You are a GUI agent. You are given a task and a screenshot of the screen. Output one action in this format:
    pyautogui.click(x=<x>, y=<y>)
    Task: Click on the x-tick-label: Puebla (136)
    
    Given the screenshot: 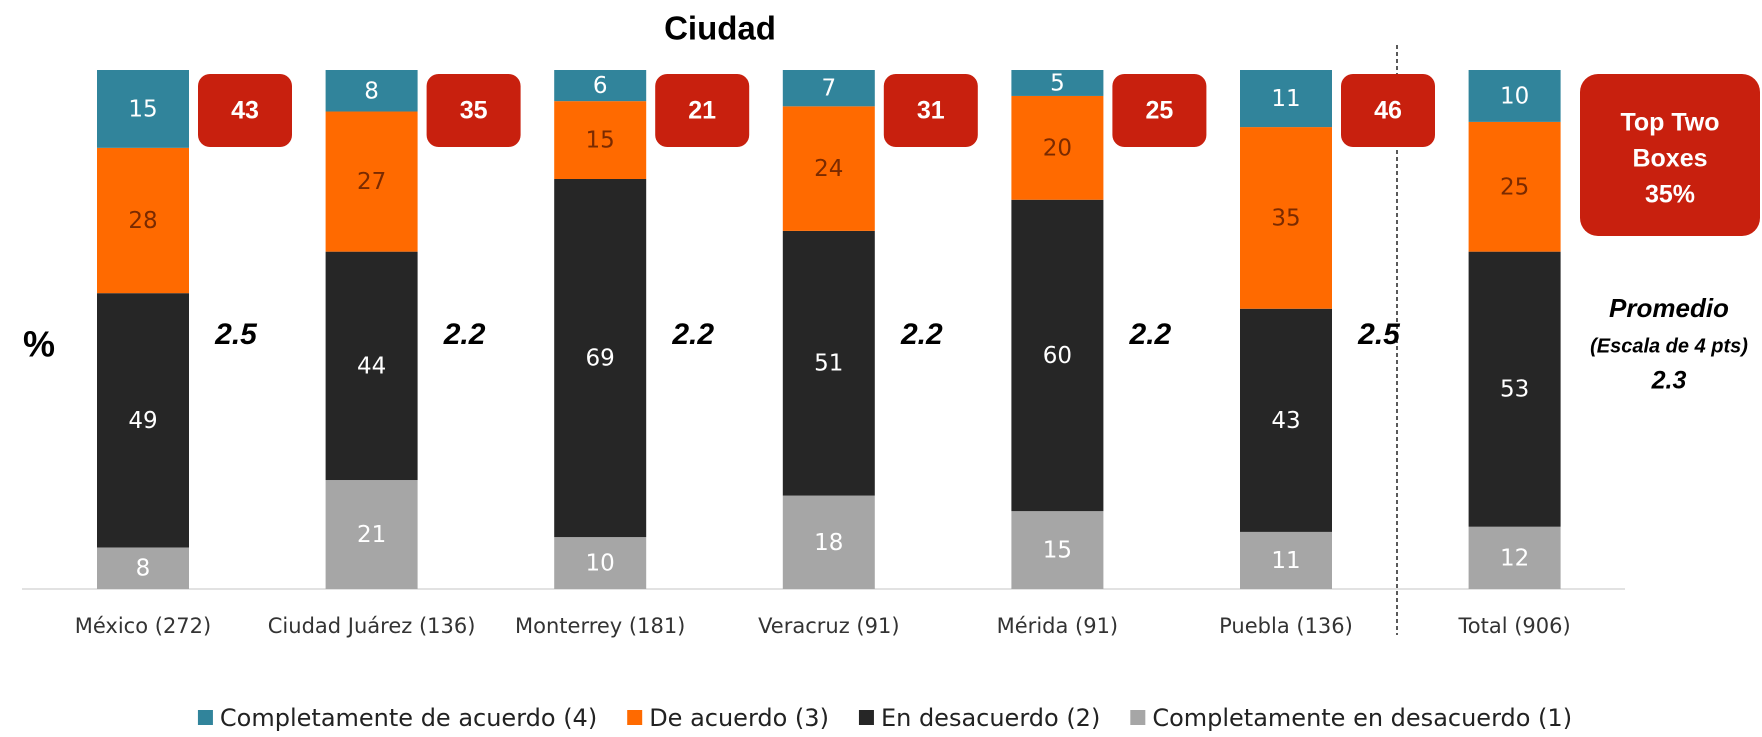 What is the action you would take?
    pyautogui.click(x=1286, y=626)
    